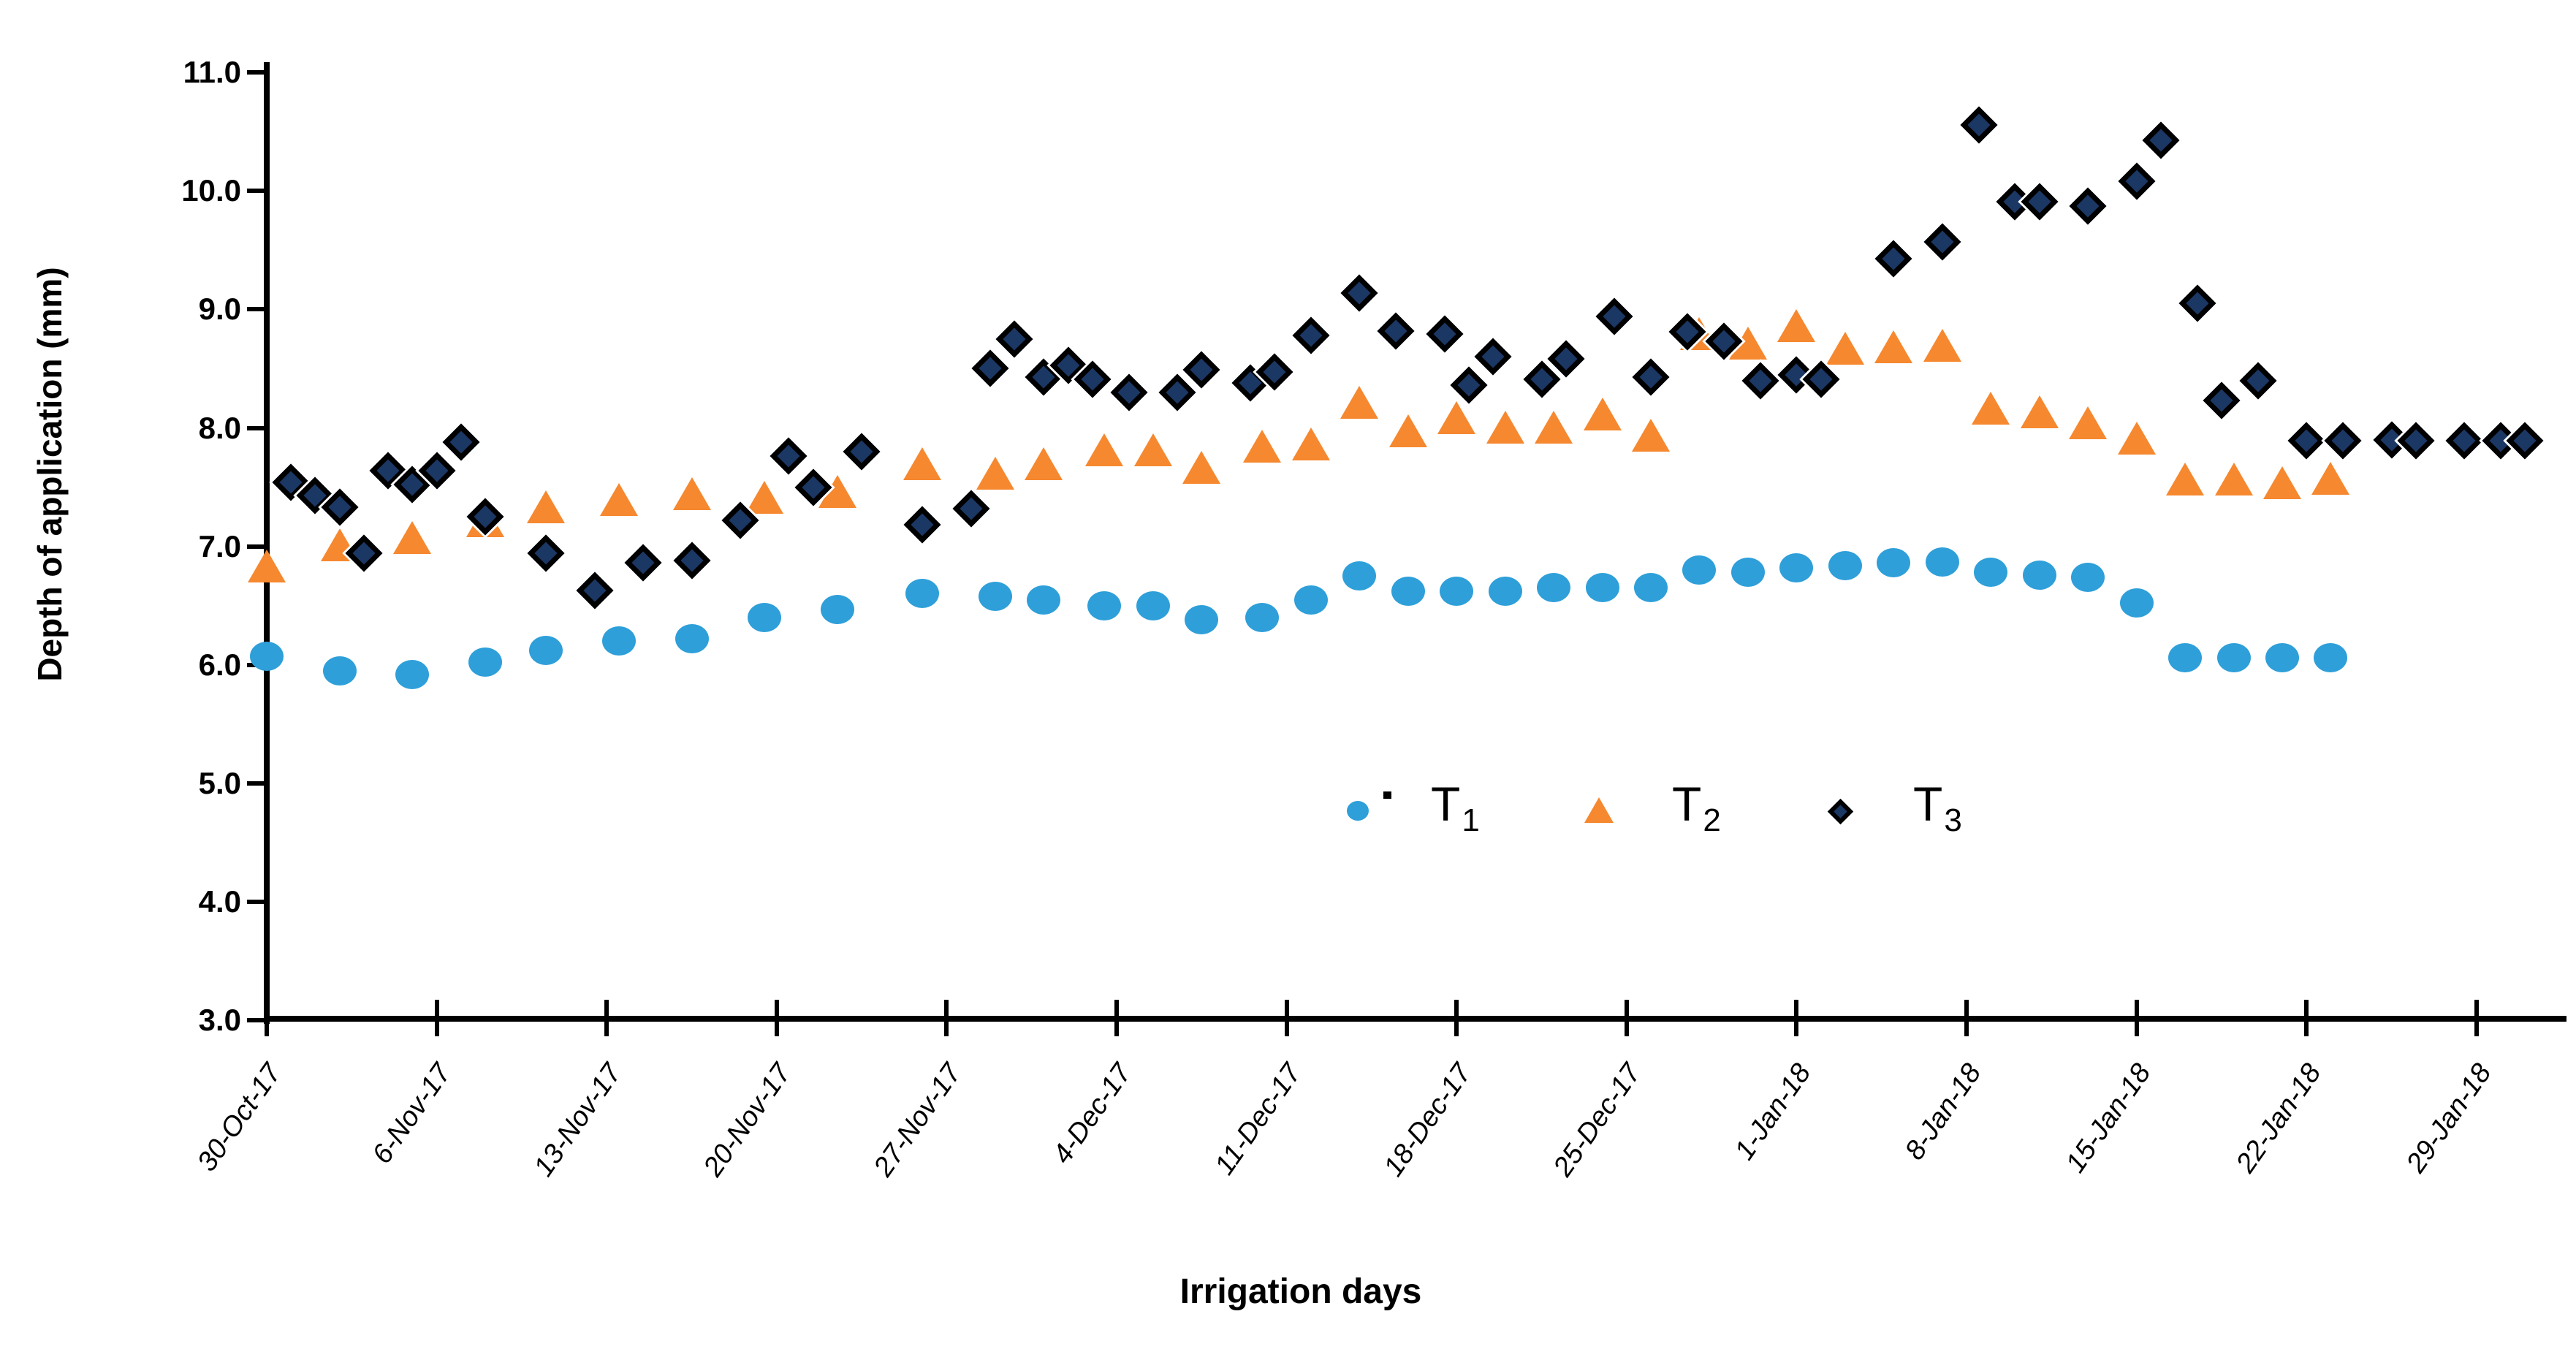 This screenshot has width=2576, height=1352. Describe the element at coordinates (1938, 807) in the screenshot. I see `legend-label-t3: T3` at that location.